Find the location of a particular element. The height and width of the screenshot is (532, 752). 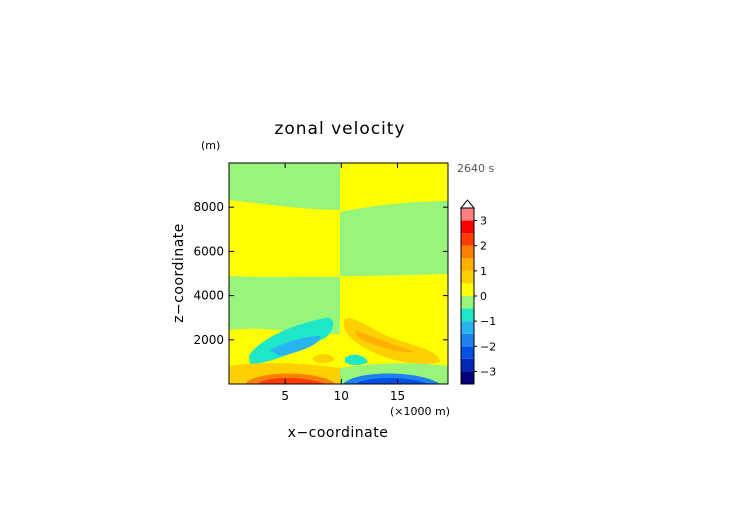

contour-field is located at coordinates (338, 273).